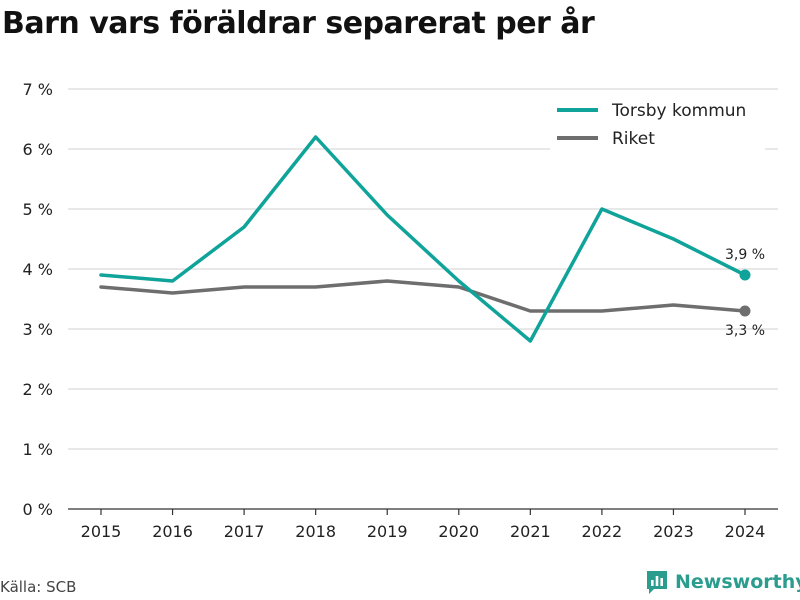 The width and height of the screenshot is (800, 600). Describe the element at coordinates (745, 293) in the screenshot. I see `end-labels: 3,9 % 3,3 %` at that location.